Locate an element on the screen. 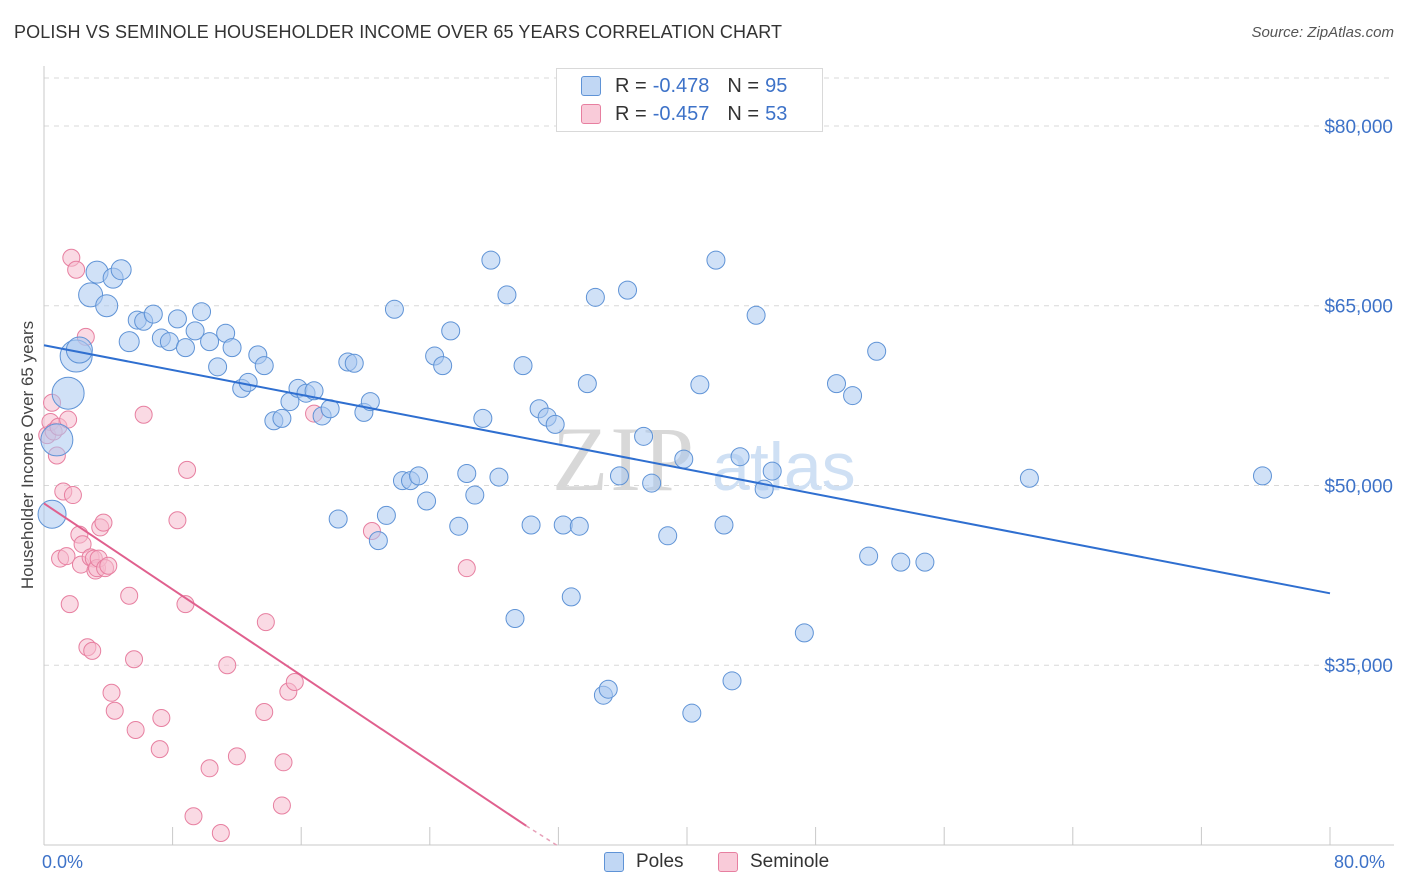  bottom-legend-seminole: Seminole is located at coordinates (773, 862).